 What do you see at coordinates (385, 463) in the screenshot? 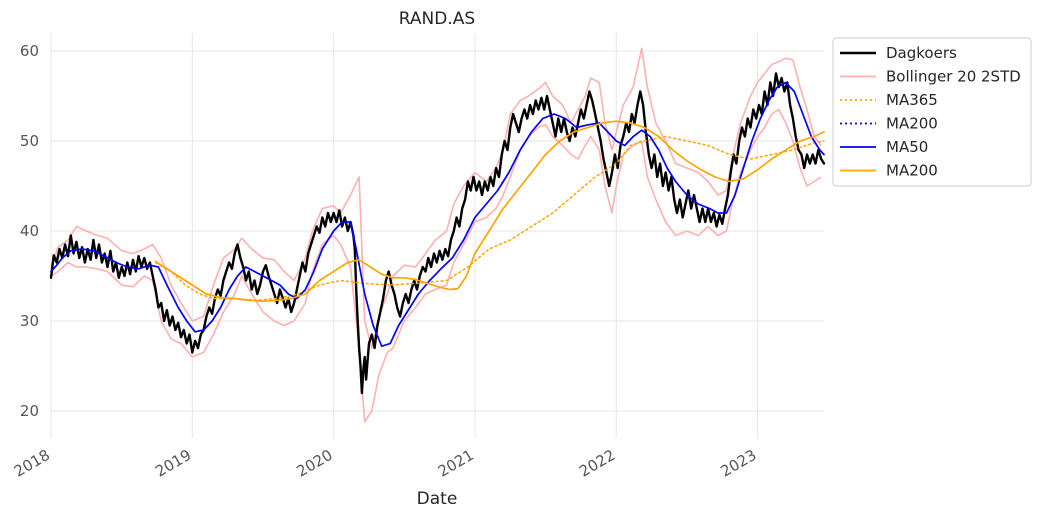
I see `x-axis-ticks: 2018 2019 2020 2021 2022 2023` at bounding box center [385, 463].